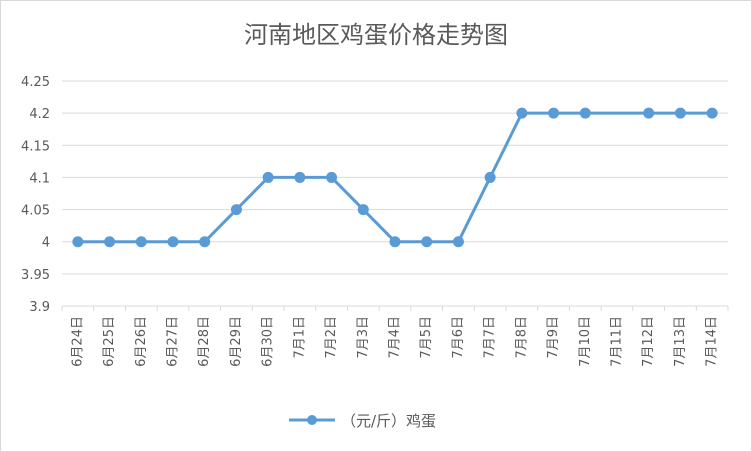  Describe the element at coordinates (680, 341) in the screenshot. I see `x-tick-label: 7月13日` at that location.